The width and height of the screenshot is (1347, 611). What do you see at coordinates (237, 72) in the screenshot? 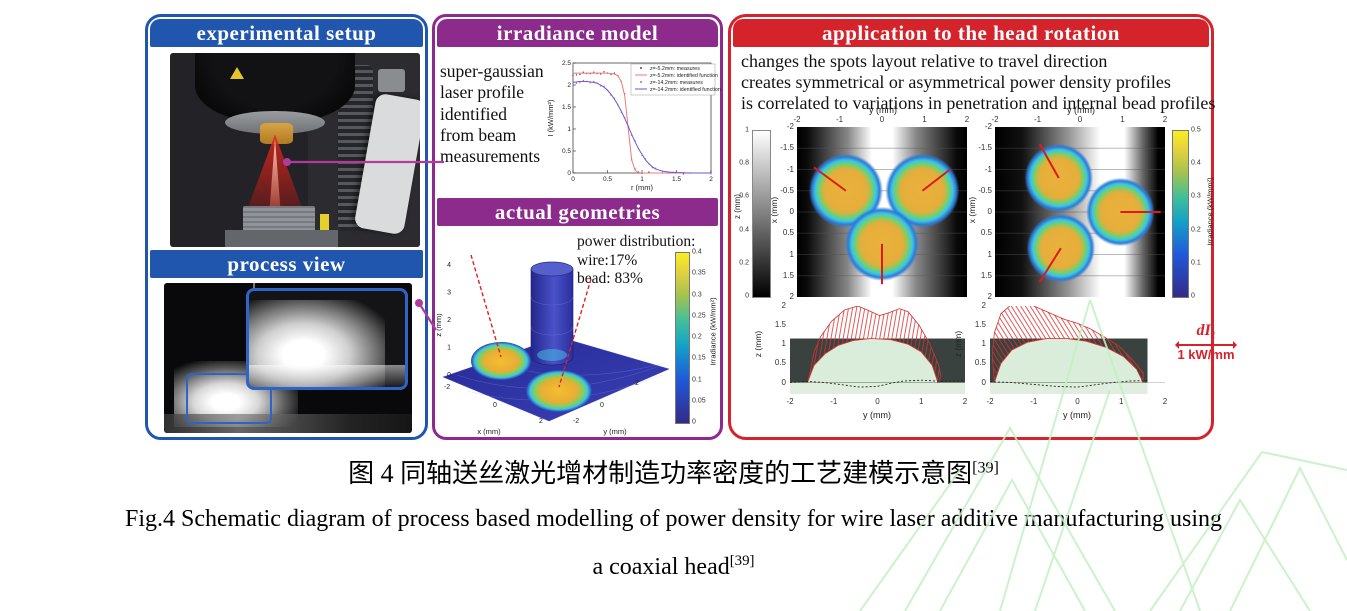
I see `warning-triangle-icon` at bounding box center [237, 72].